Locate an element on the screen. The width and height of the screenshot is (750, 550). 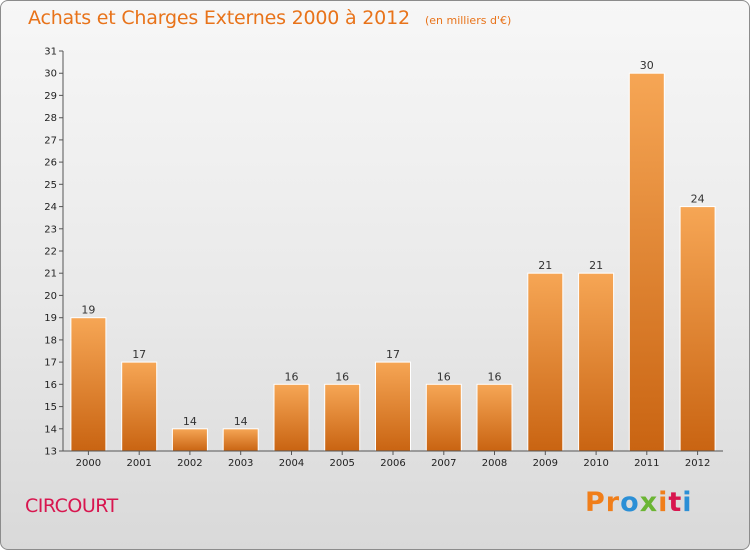
bar-2002 is located at coordinates (189, 440).